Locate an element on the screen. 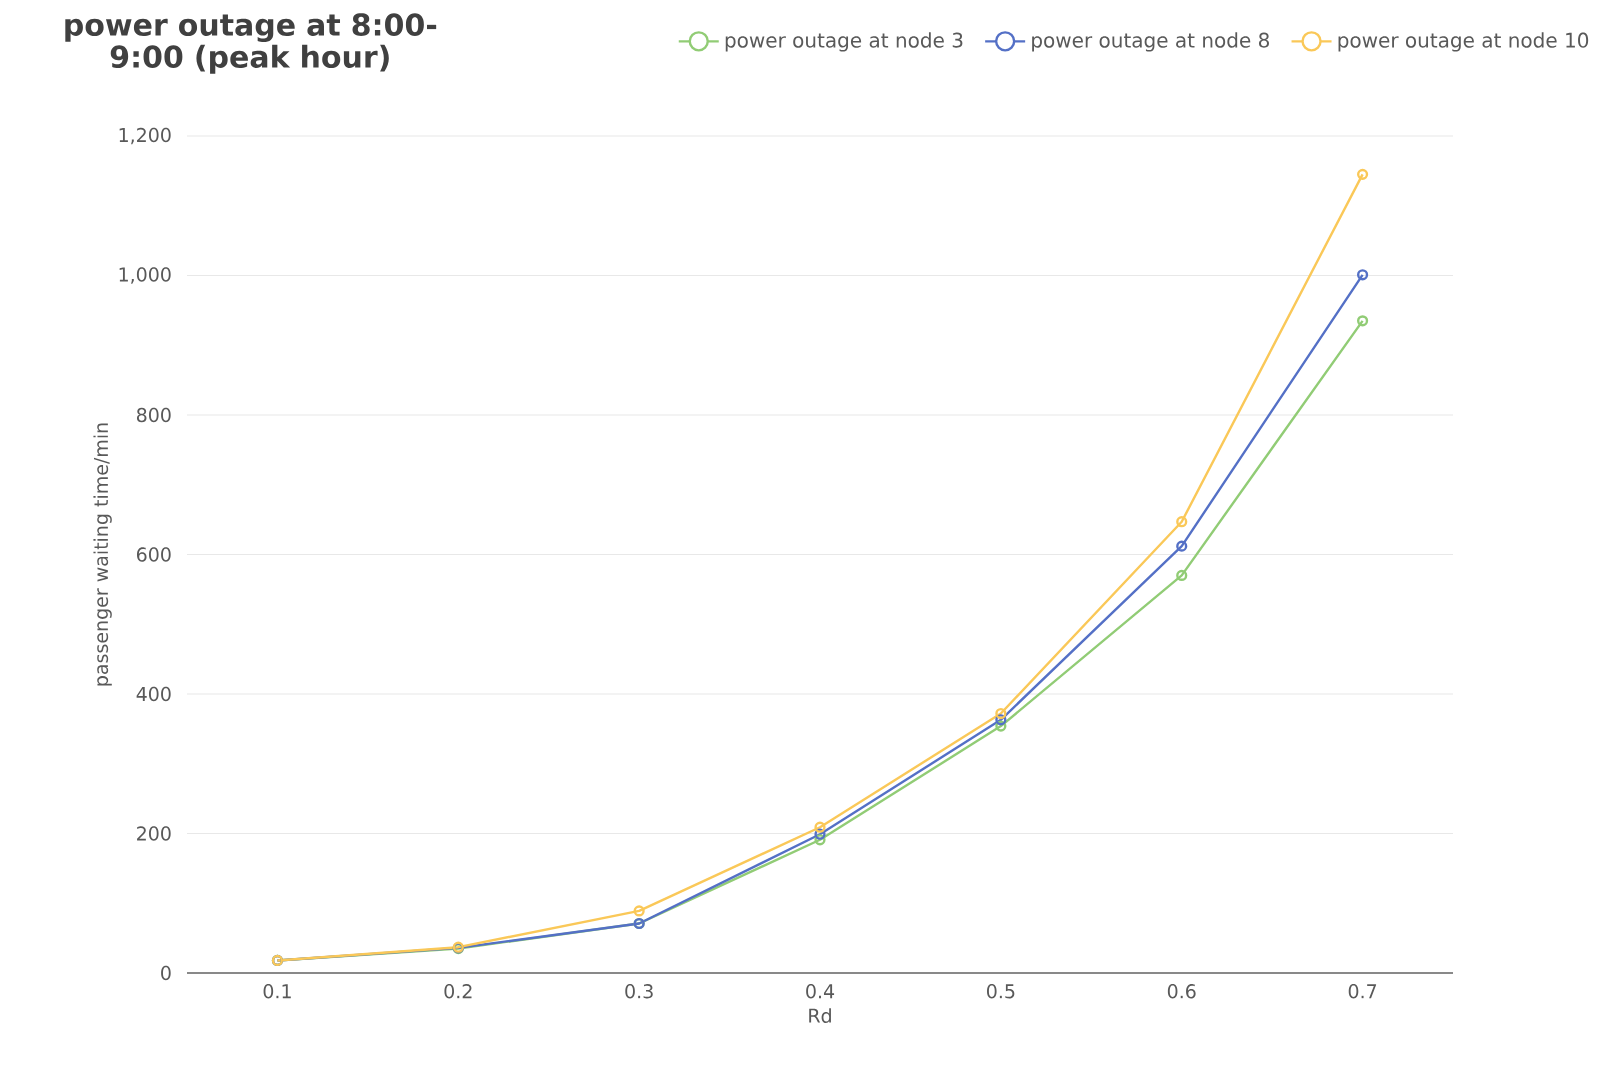 The image size is (1620, 1071). legend-label: power outage at node 10 is located at coordinates (1463, 42).